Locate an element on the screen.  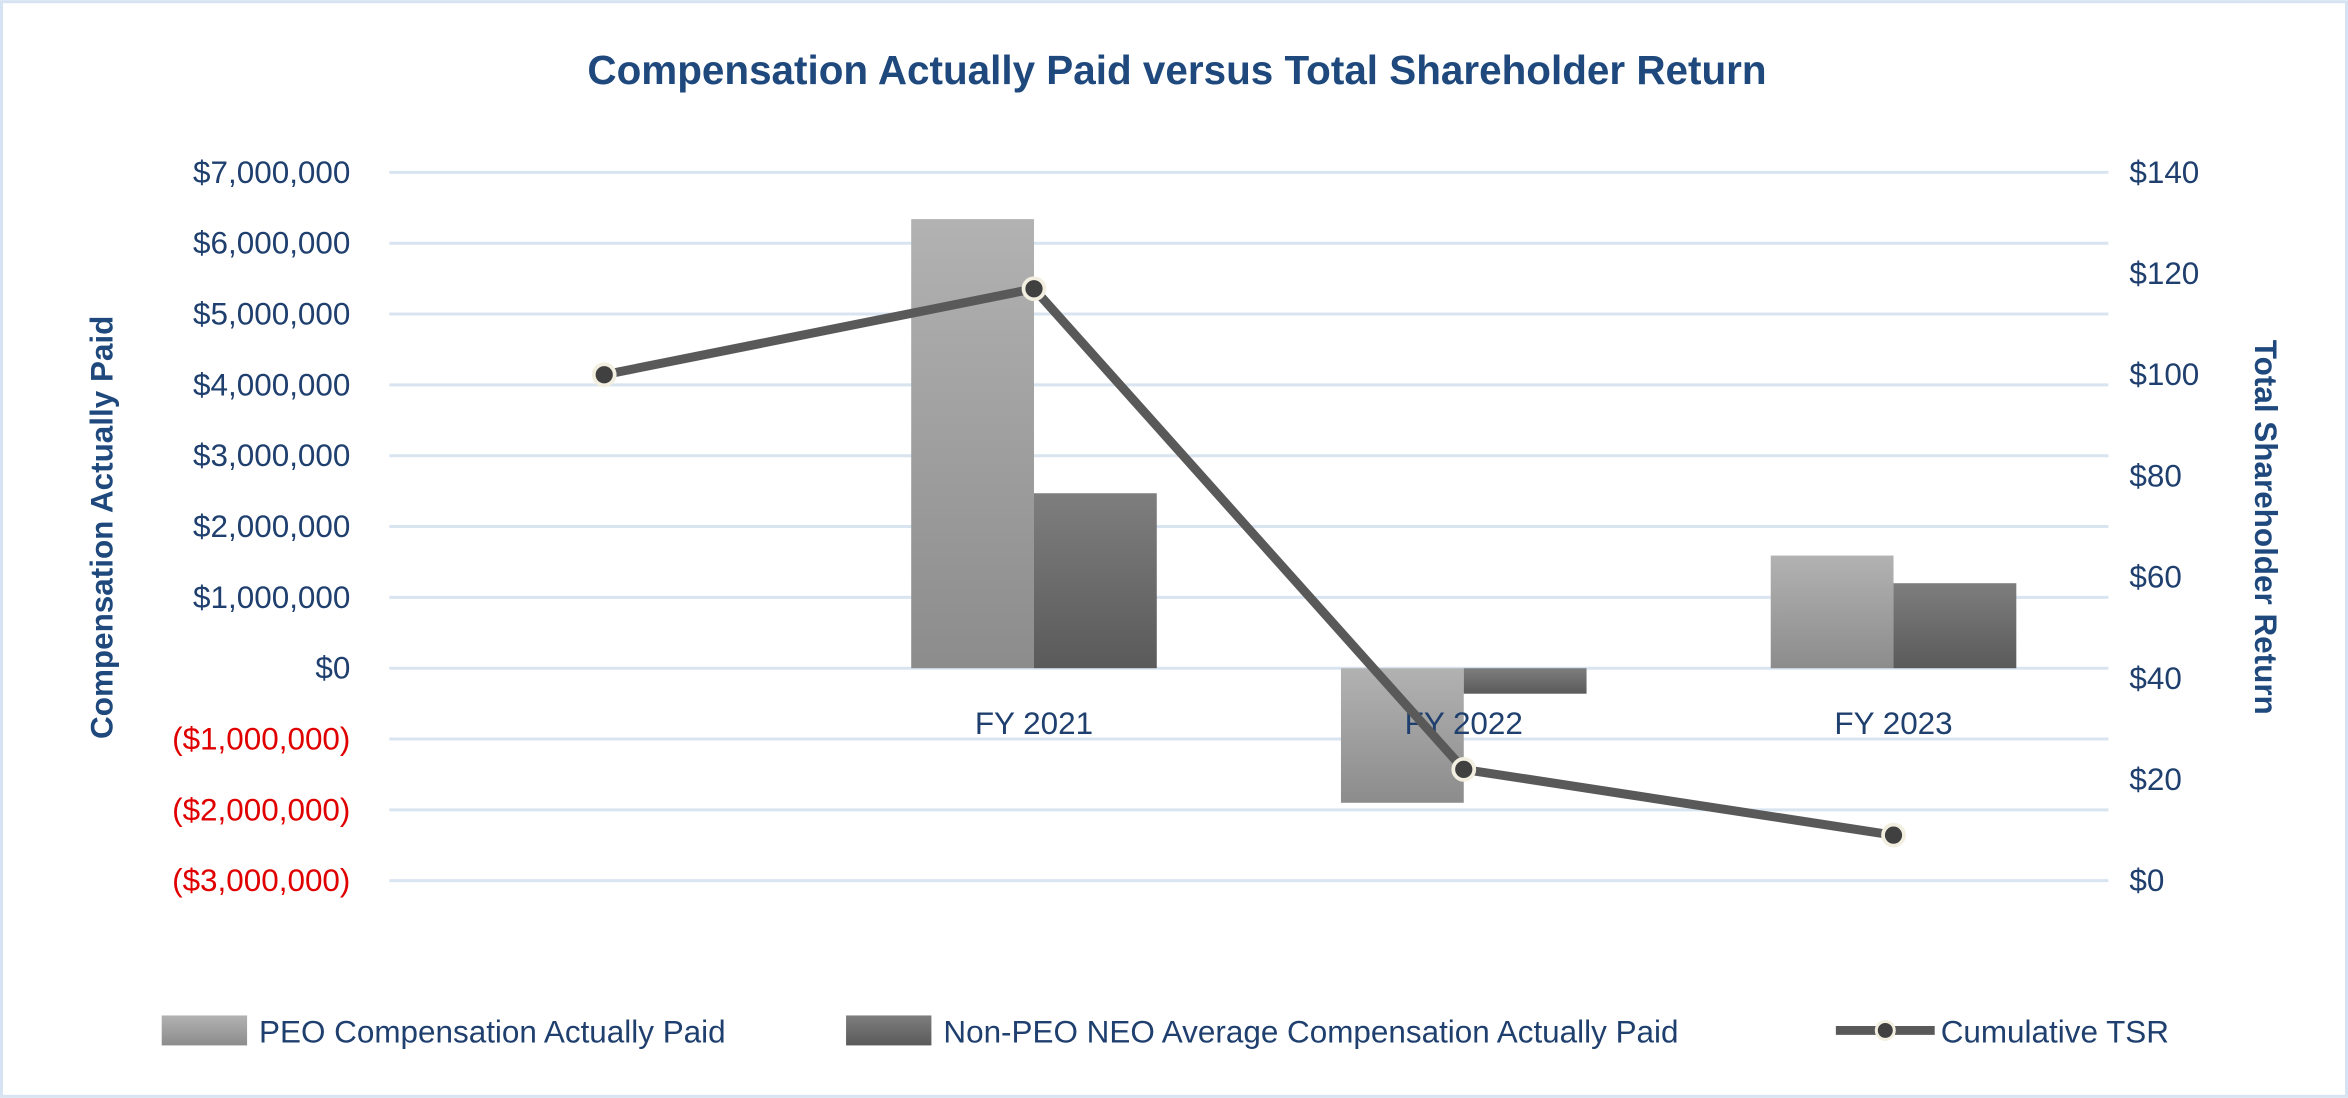
category-label: FY 2023 is located at coordinates (1893, 723).